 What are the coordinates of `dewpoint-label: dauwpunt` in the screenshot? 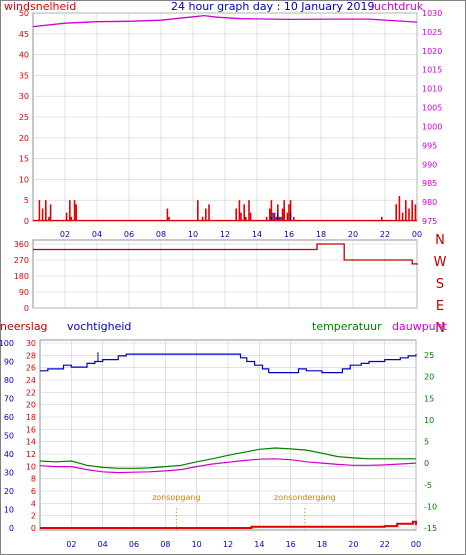 It's located at (420, 326).